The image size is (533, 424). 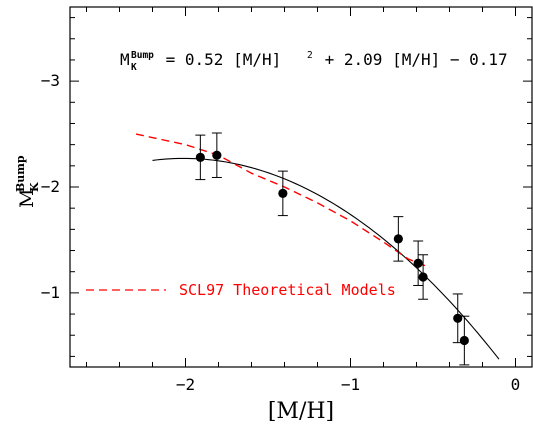 What do you see at coordinates (34, 187) in the screenshot?
I see `y-axis-label-sub: K` at bounding box center [34, 187].